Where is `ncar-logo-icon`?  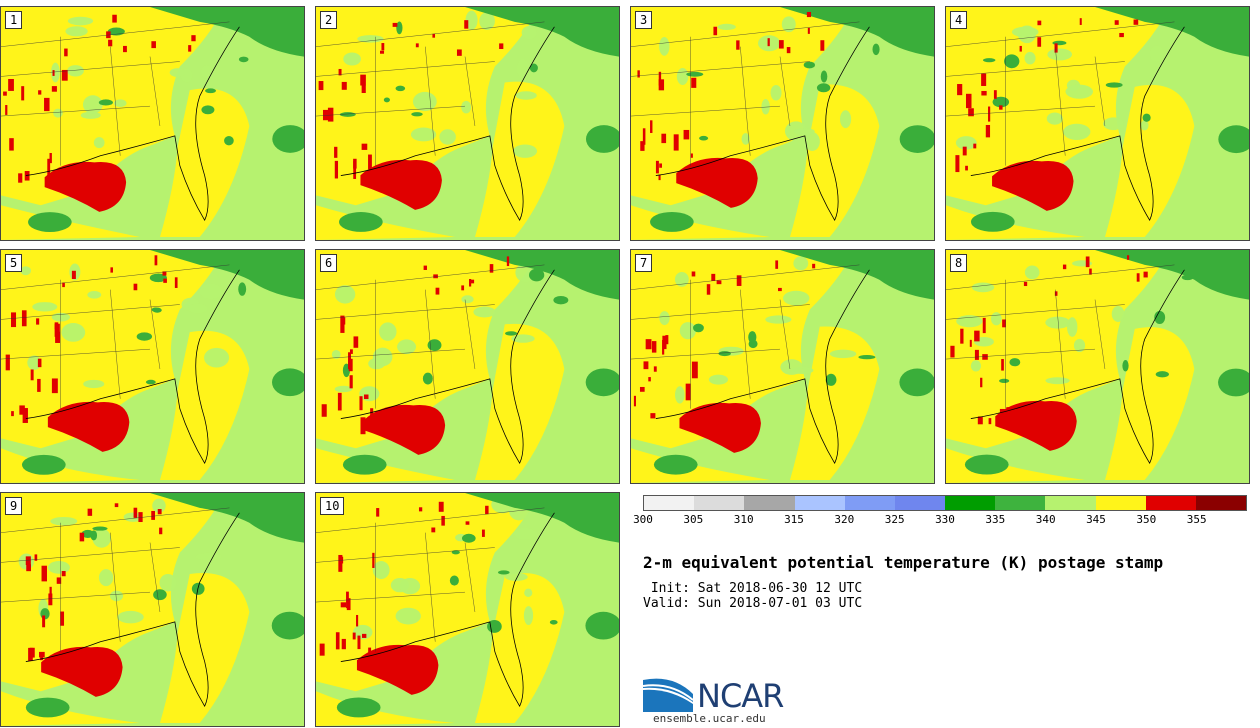
ncar-logo-icon is located at coordinates (668, 695).